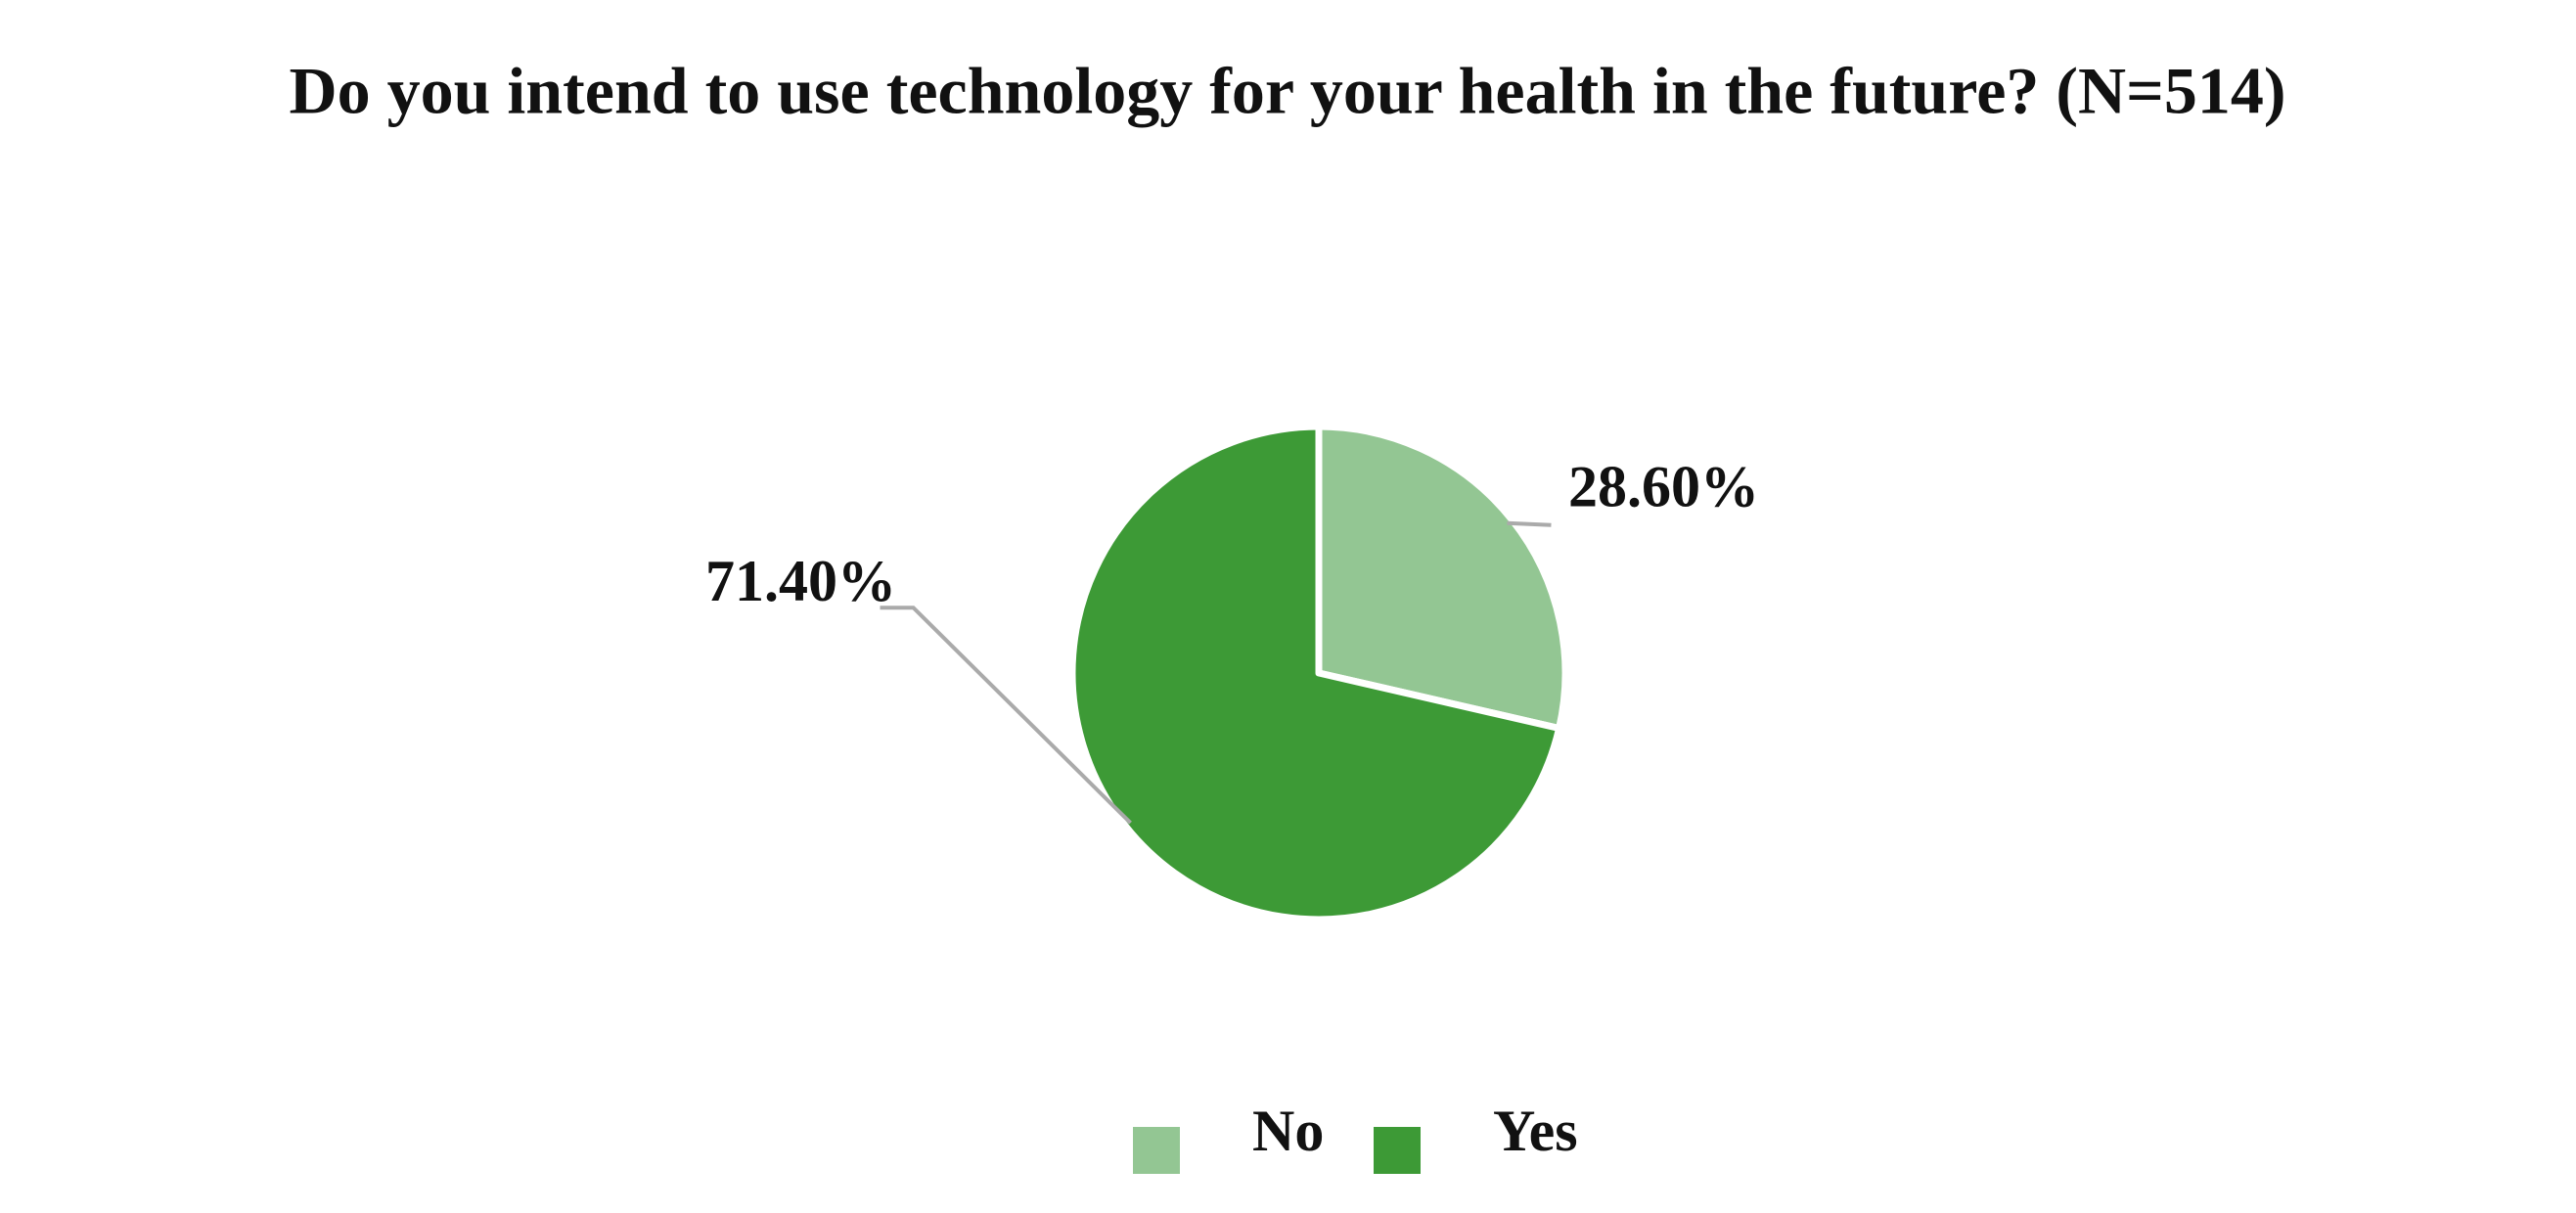 This screenshot has height=1213, width=2576. Describe the element at coordinates (1535, 1131) in the screenshot. I see `legend-label: Yes` at that location.